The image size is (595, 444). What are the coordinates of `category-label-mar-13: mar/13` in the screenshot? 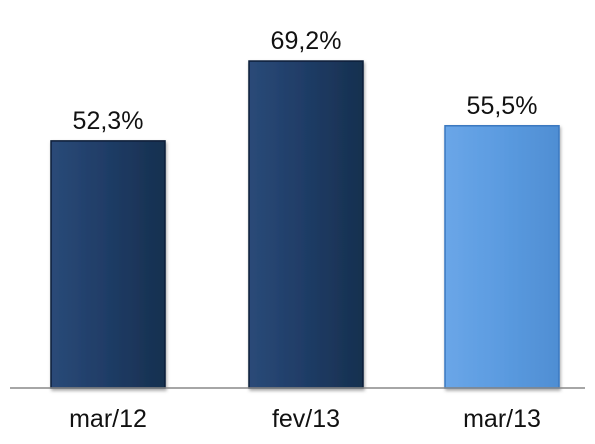 It's located at (502, 419).